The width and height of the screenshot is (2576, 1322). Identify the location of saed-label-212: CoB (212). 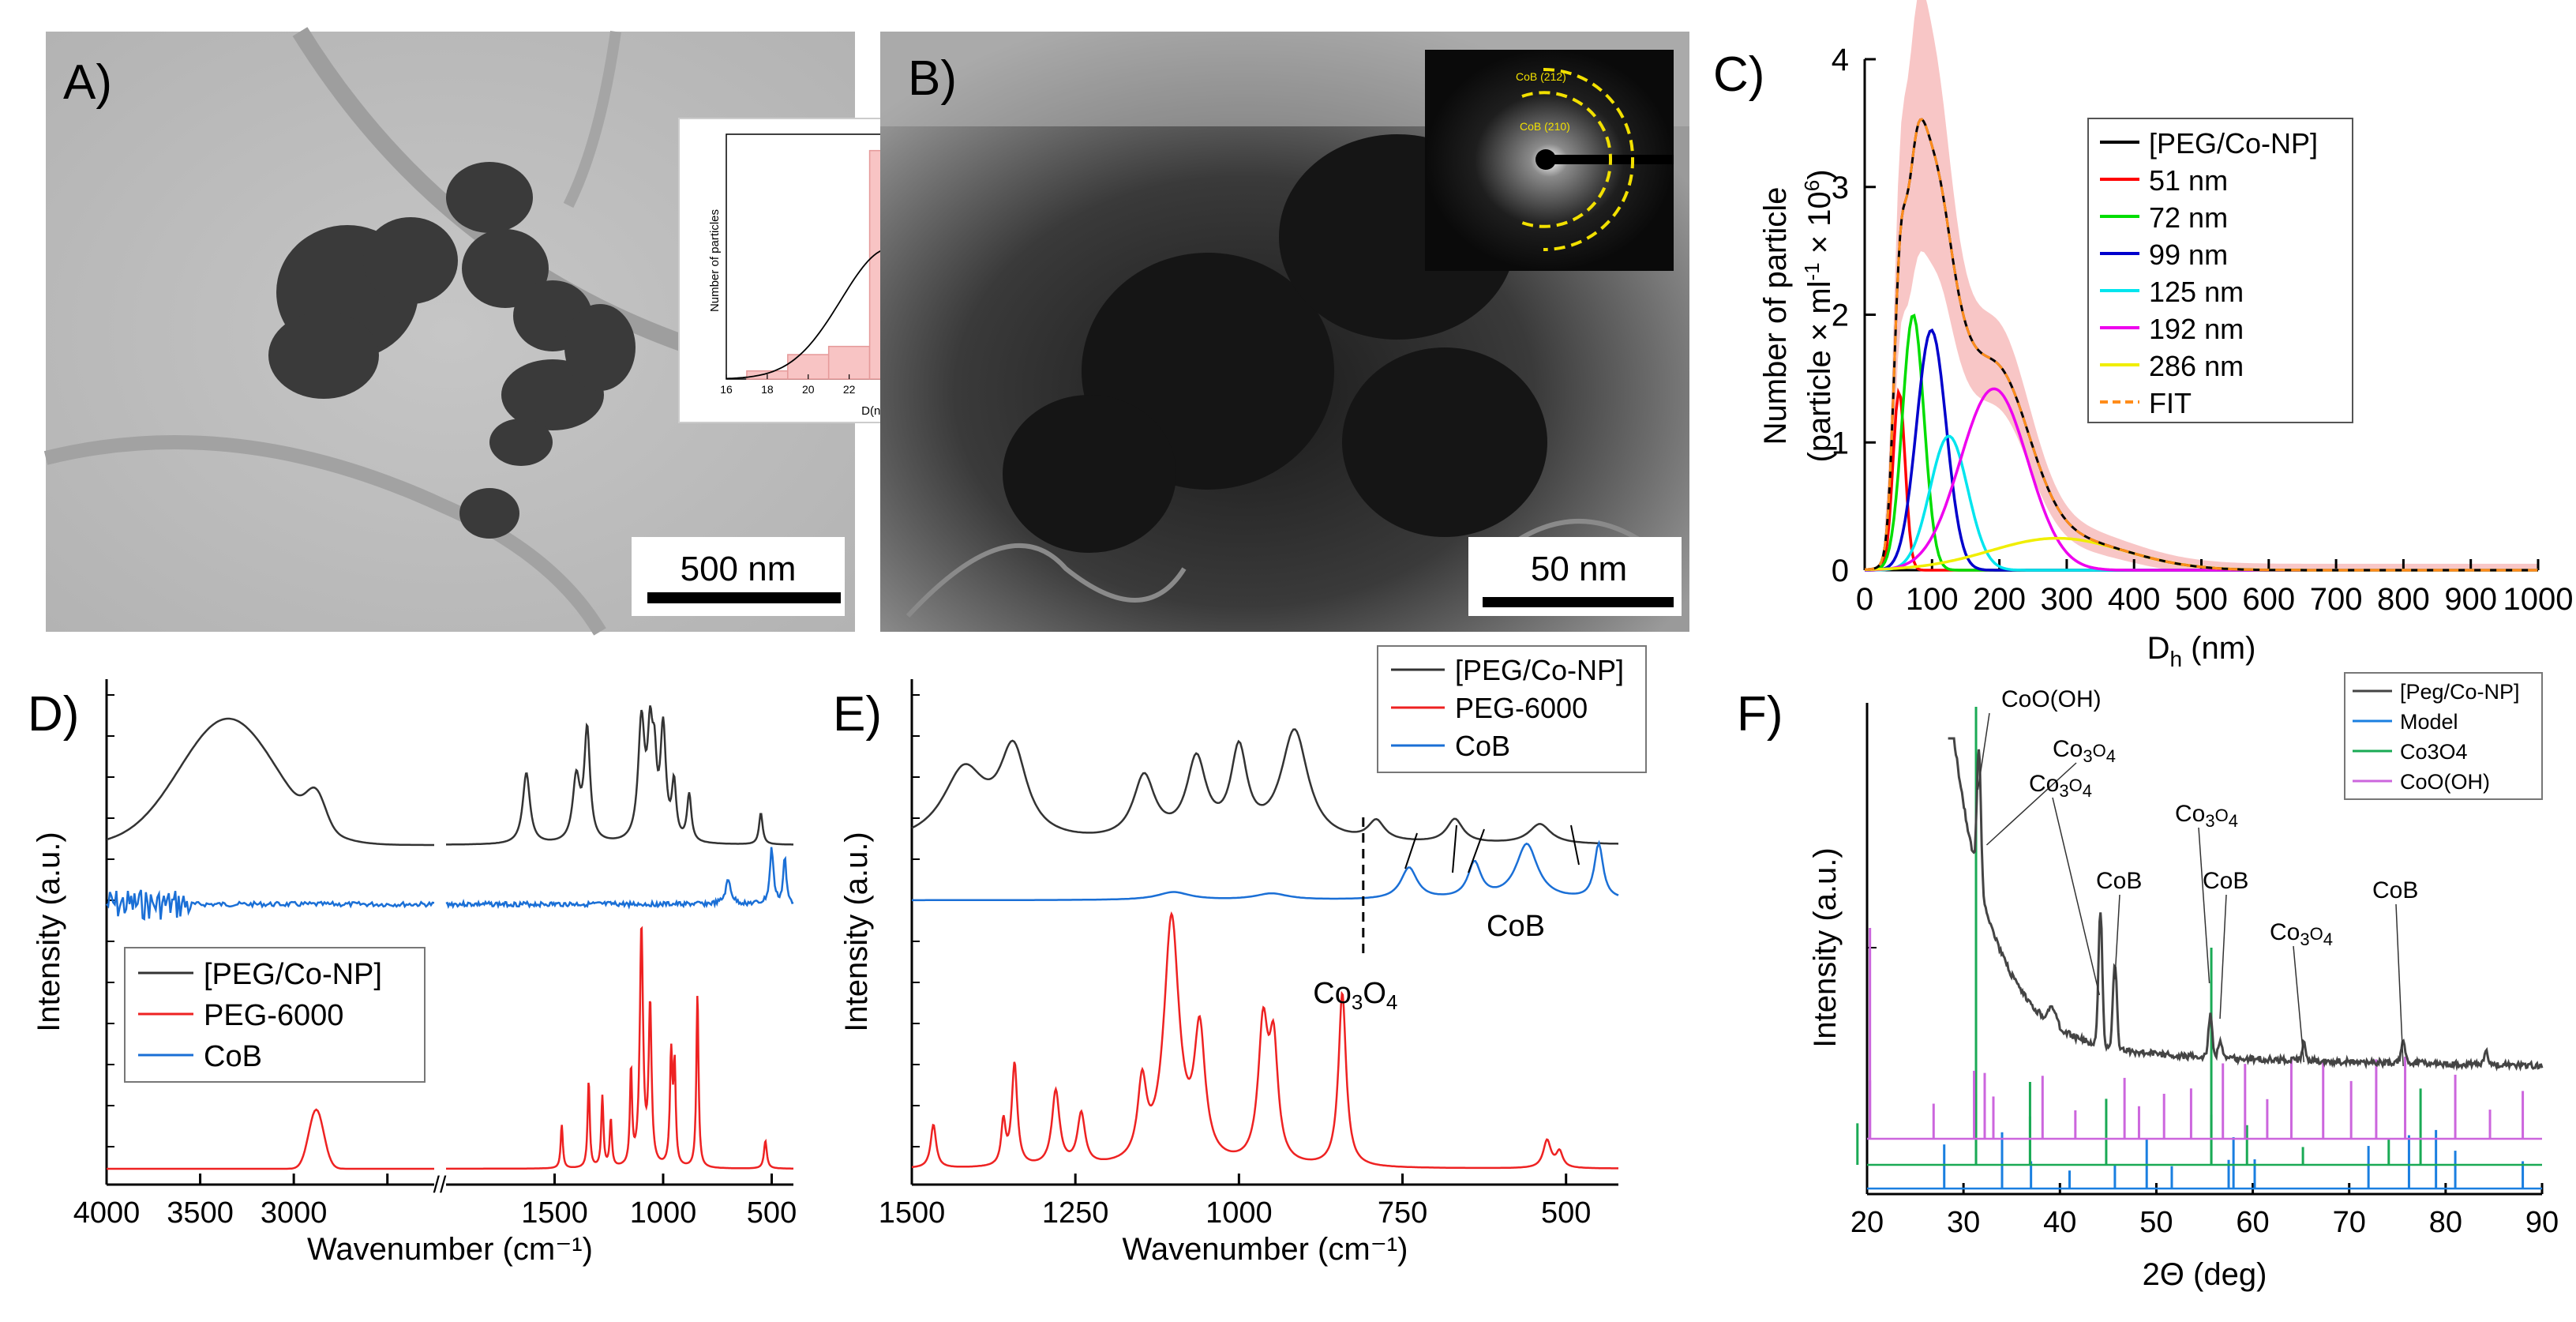
(1541, 76).